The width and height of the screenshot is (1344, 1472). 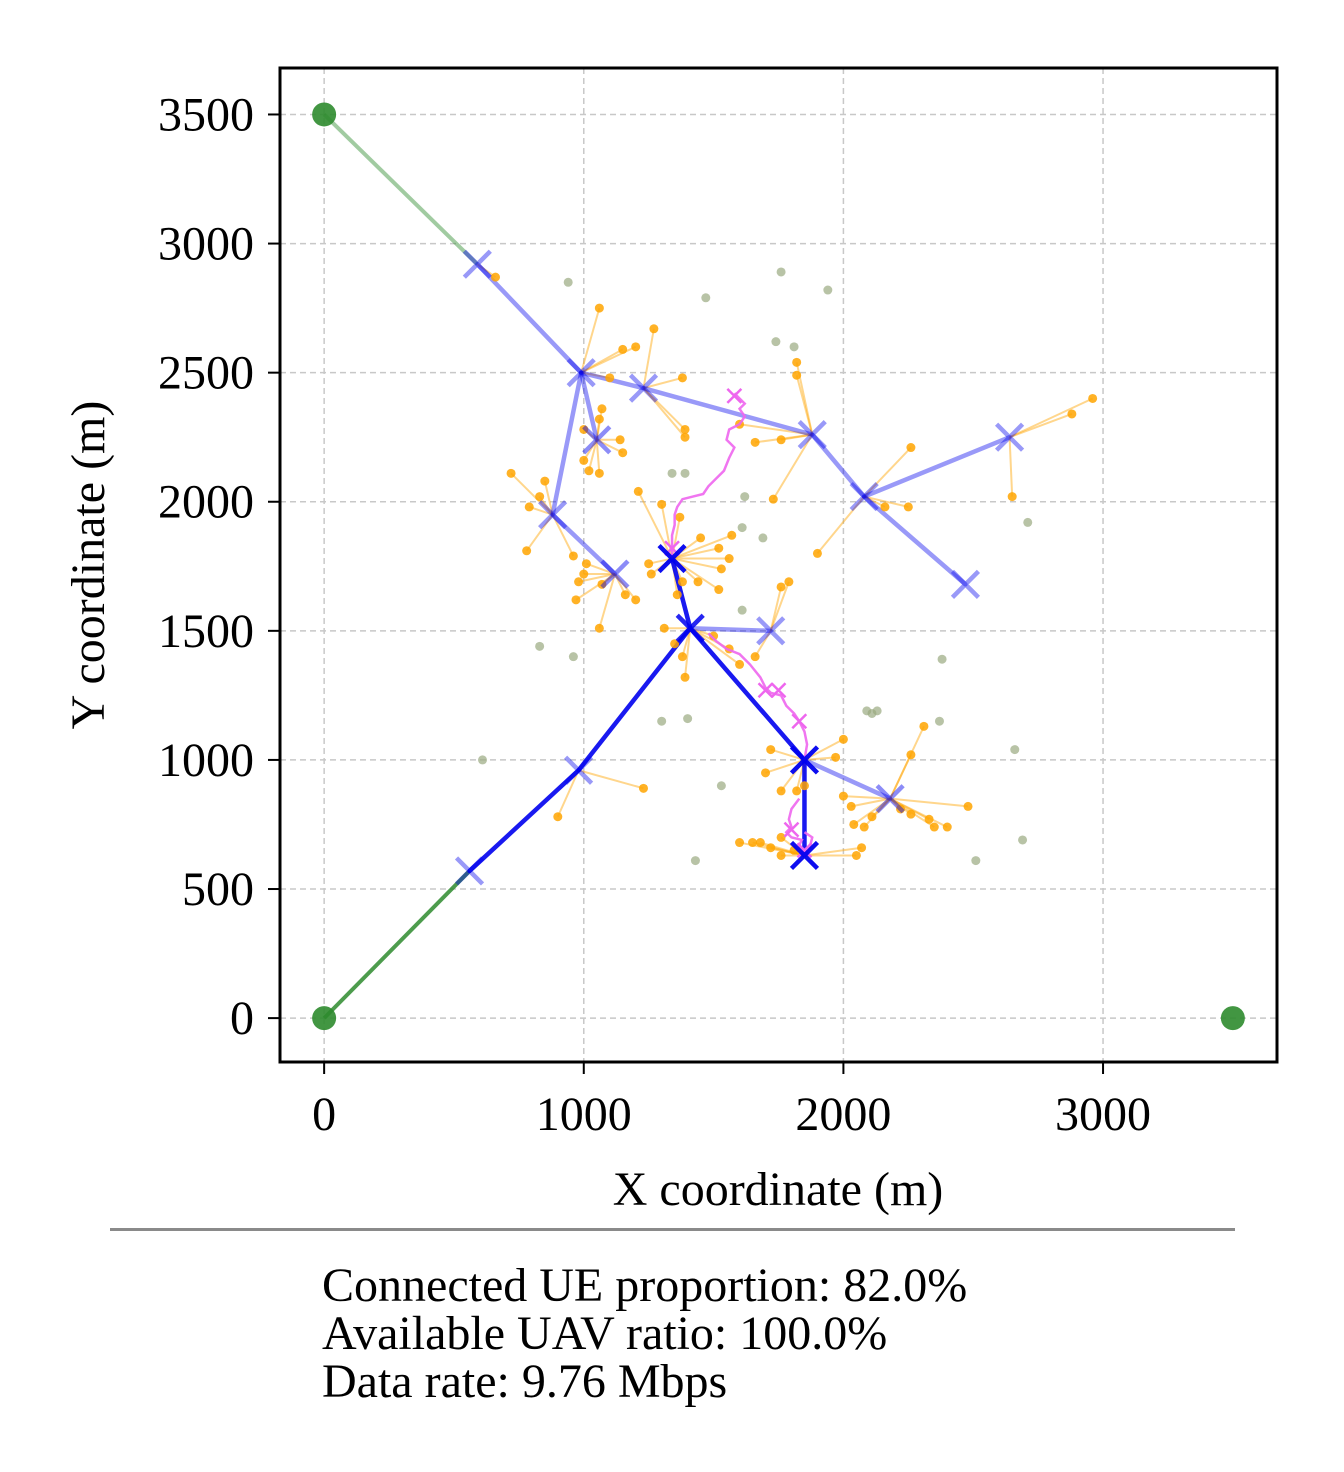 What do you see at coordinates (739, 623) in the screenshot?
I see `trajectories` at bounding box center [739, 623].